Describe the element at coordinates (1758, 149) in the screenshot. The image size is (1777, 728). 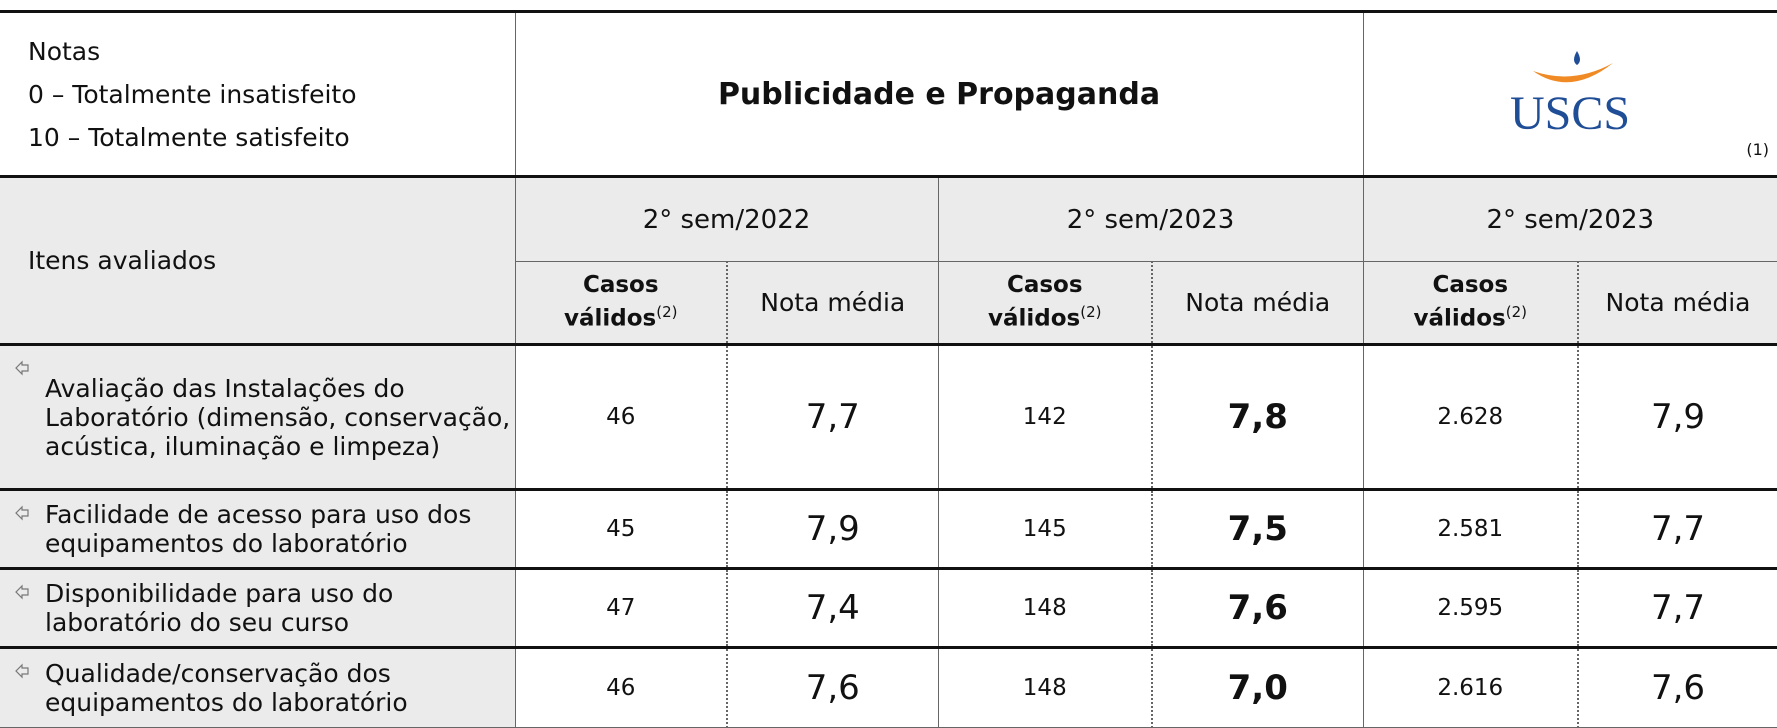
I see `logo-note: (1)` at that location.